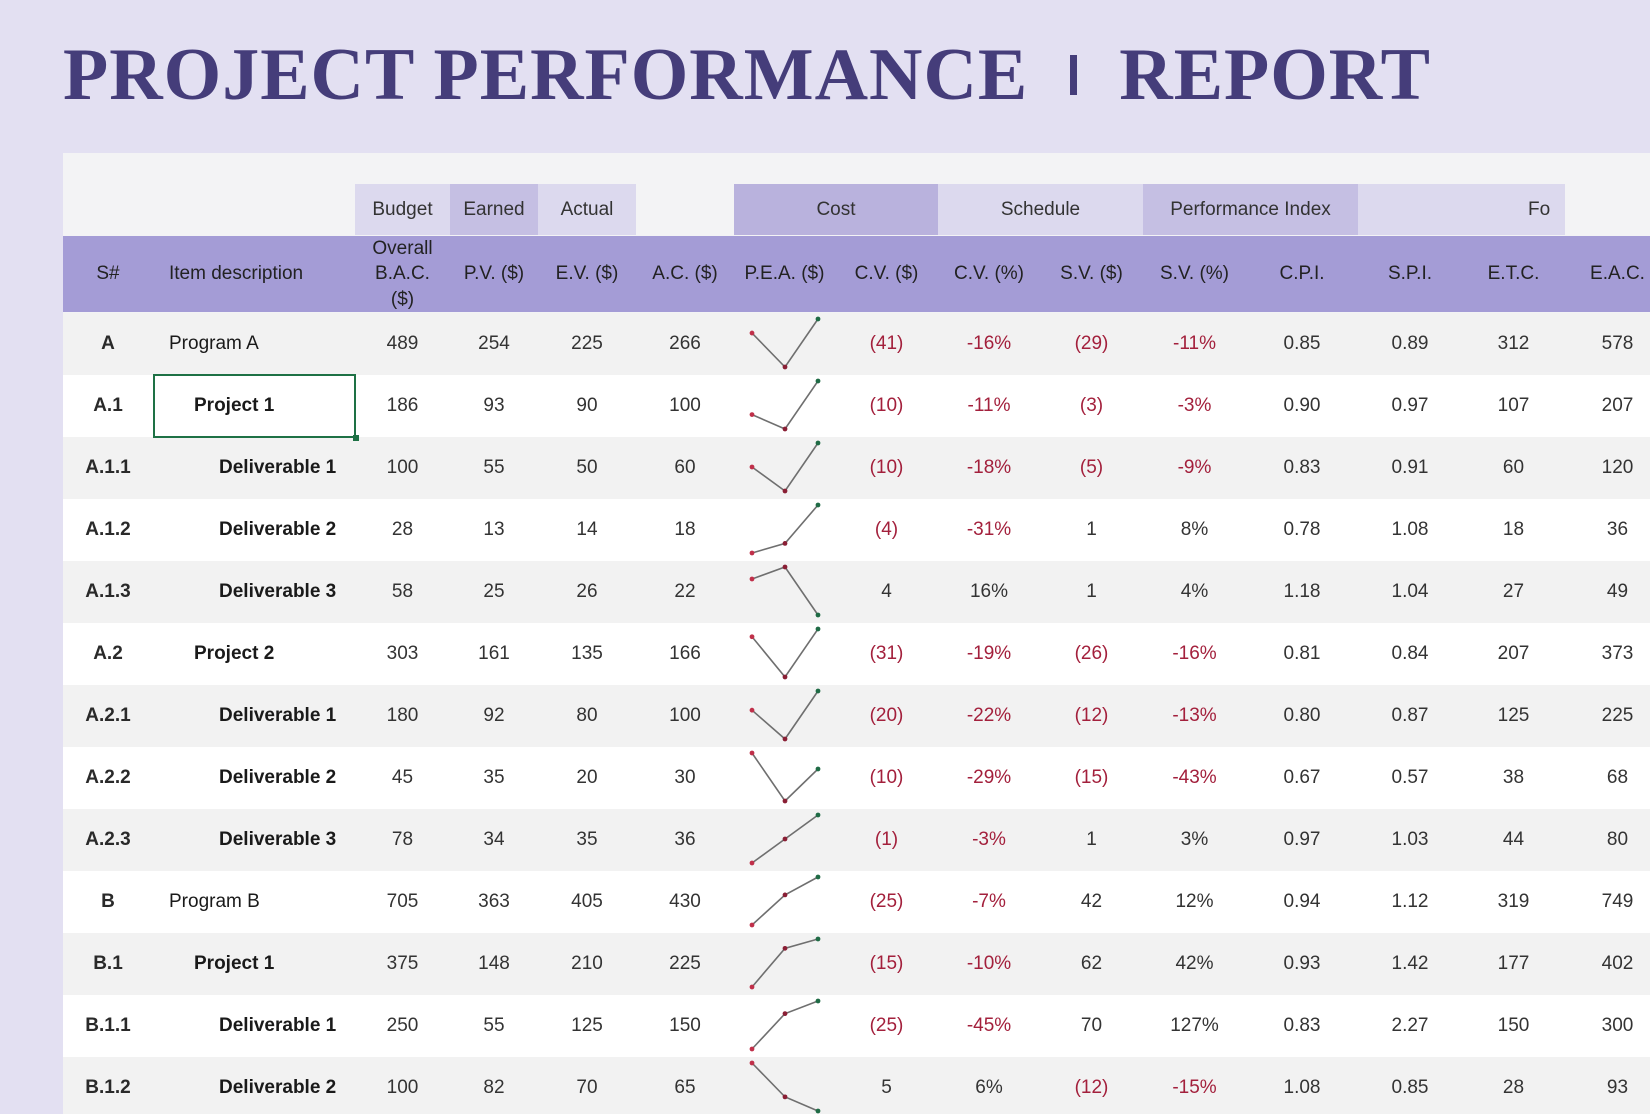 The image size is (1650, 1114). Describe the element at coordinates (1194, 1088) in the screenshot. I see `cell: -15%` at that location.